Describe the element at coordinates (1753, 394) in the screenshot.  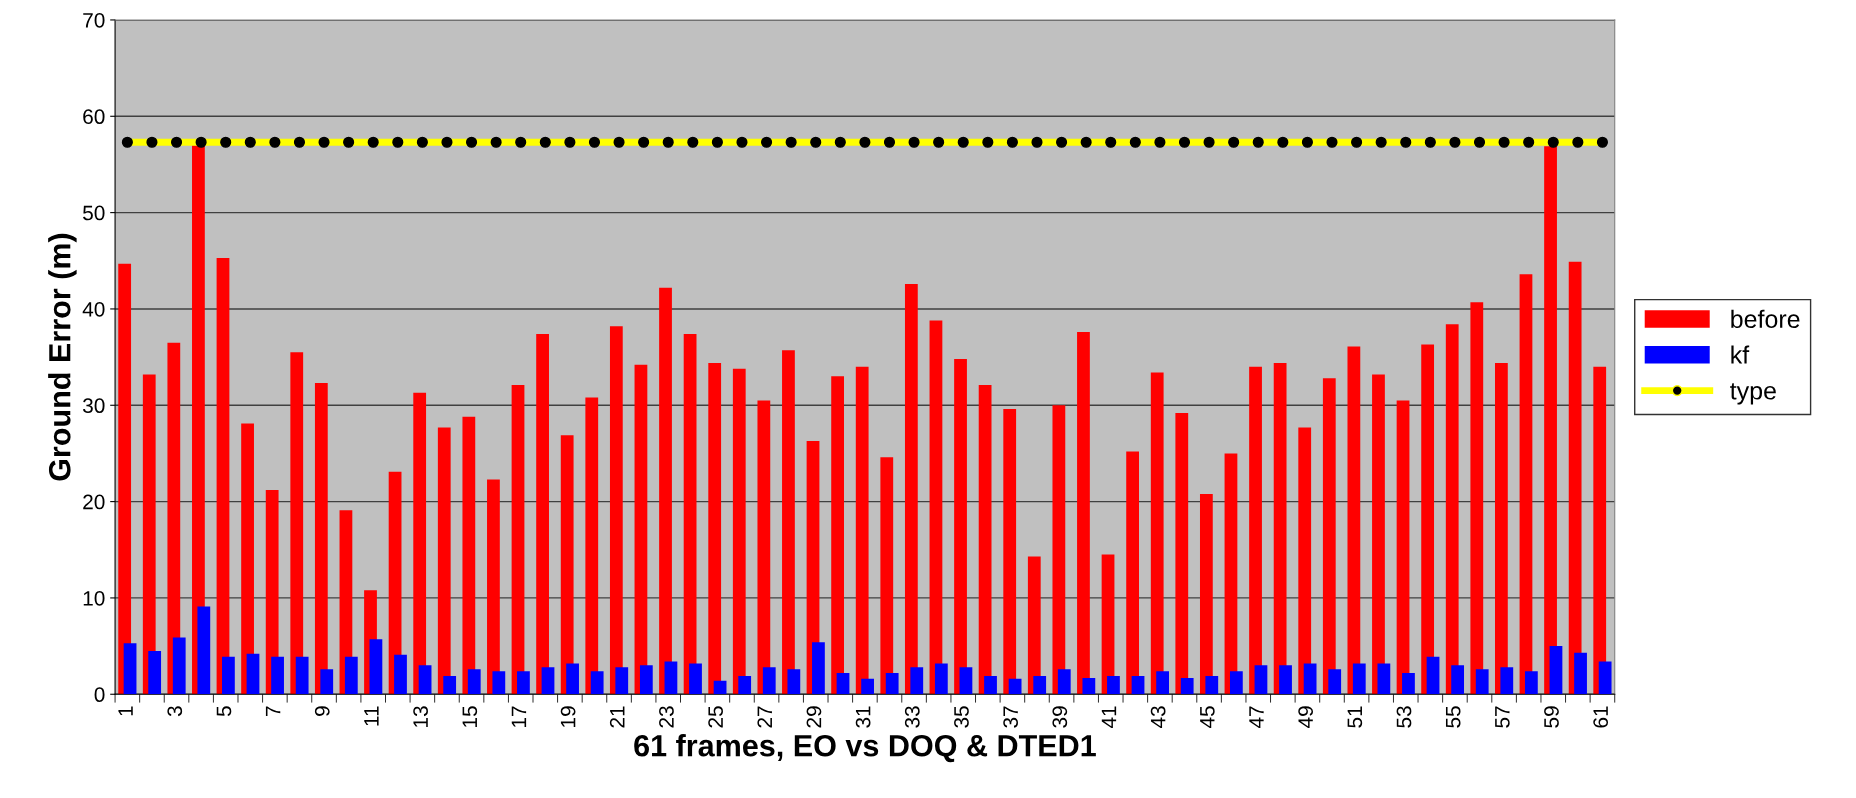
I see `legend-label: type` at that location.